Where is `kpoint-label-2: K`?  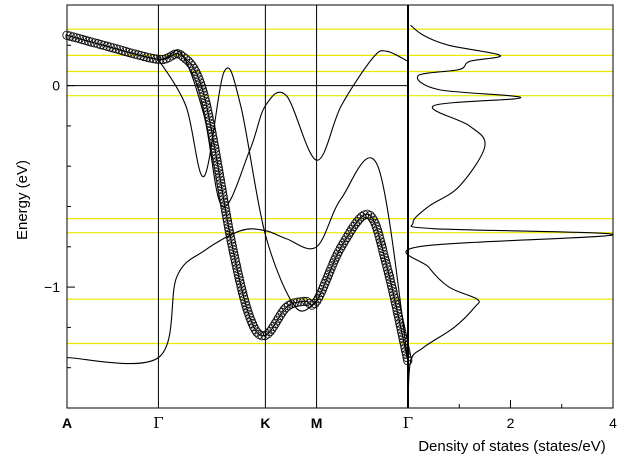
kpoint-label-2: K is located at coordinates (265, 423).